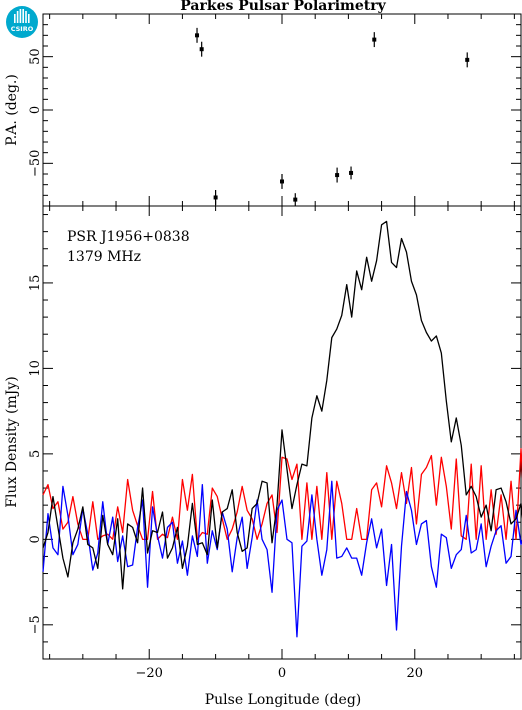  What do you see at coordinates (149, 673) in the screenshot?
I see `flux-xtick-label: −20` at bounding box center [149, 673].